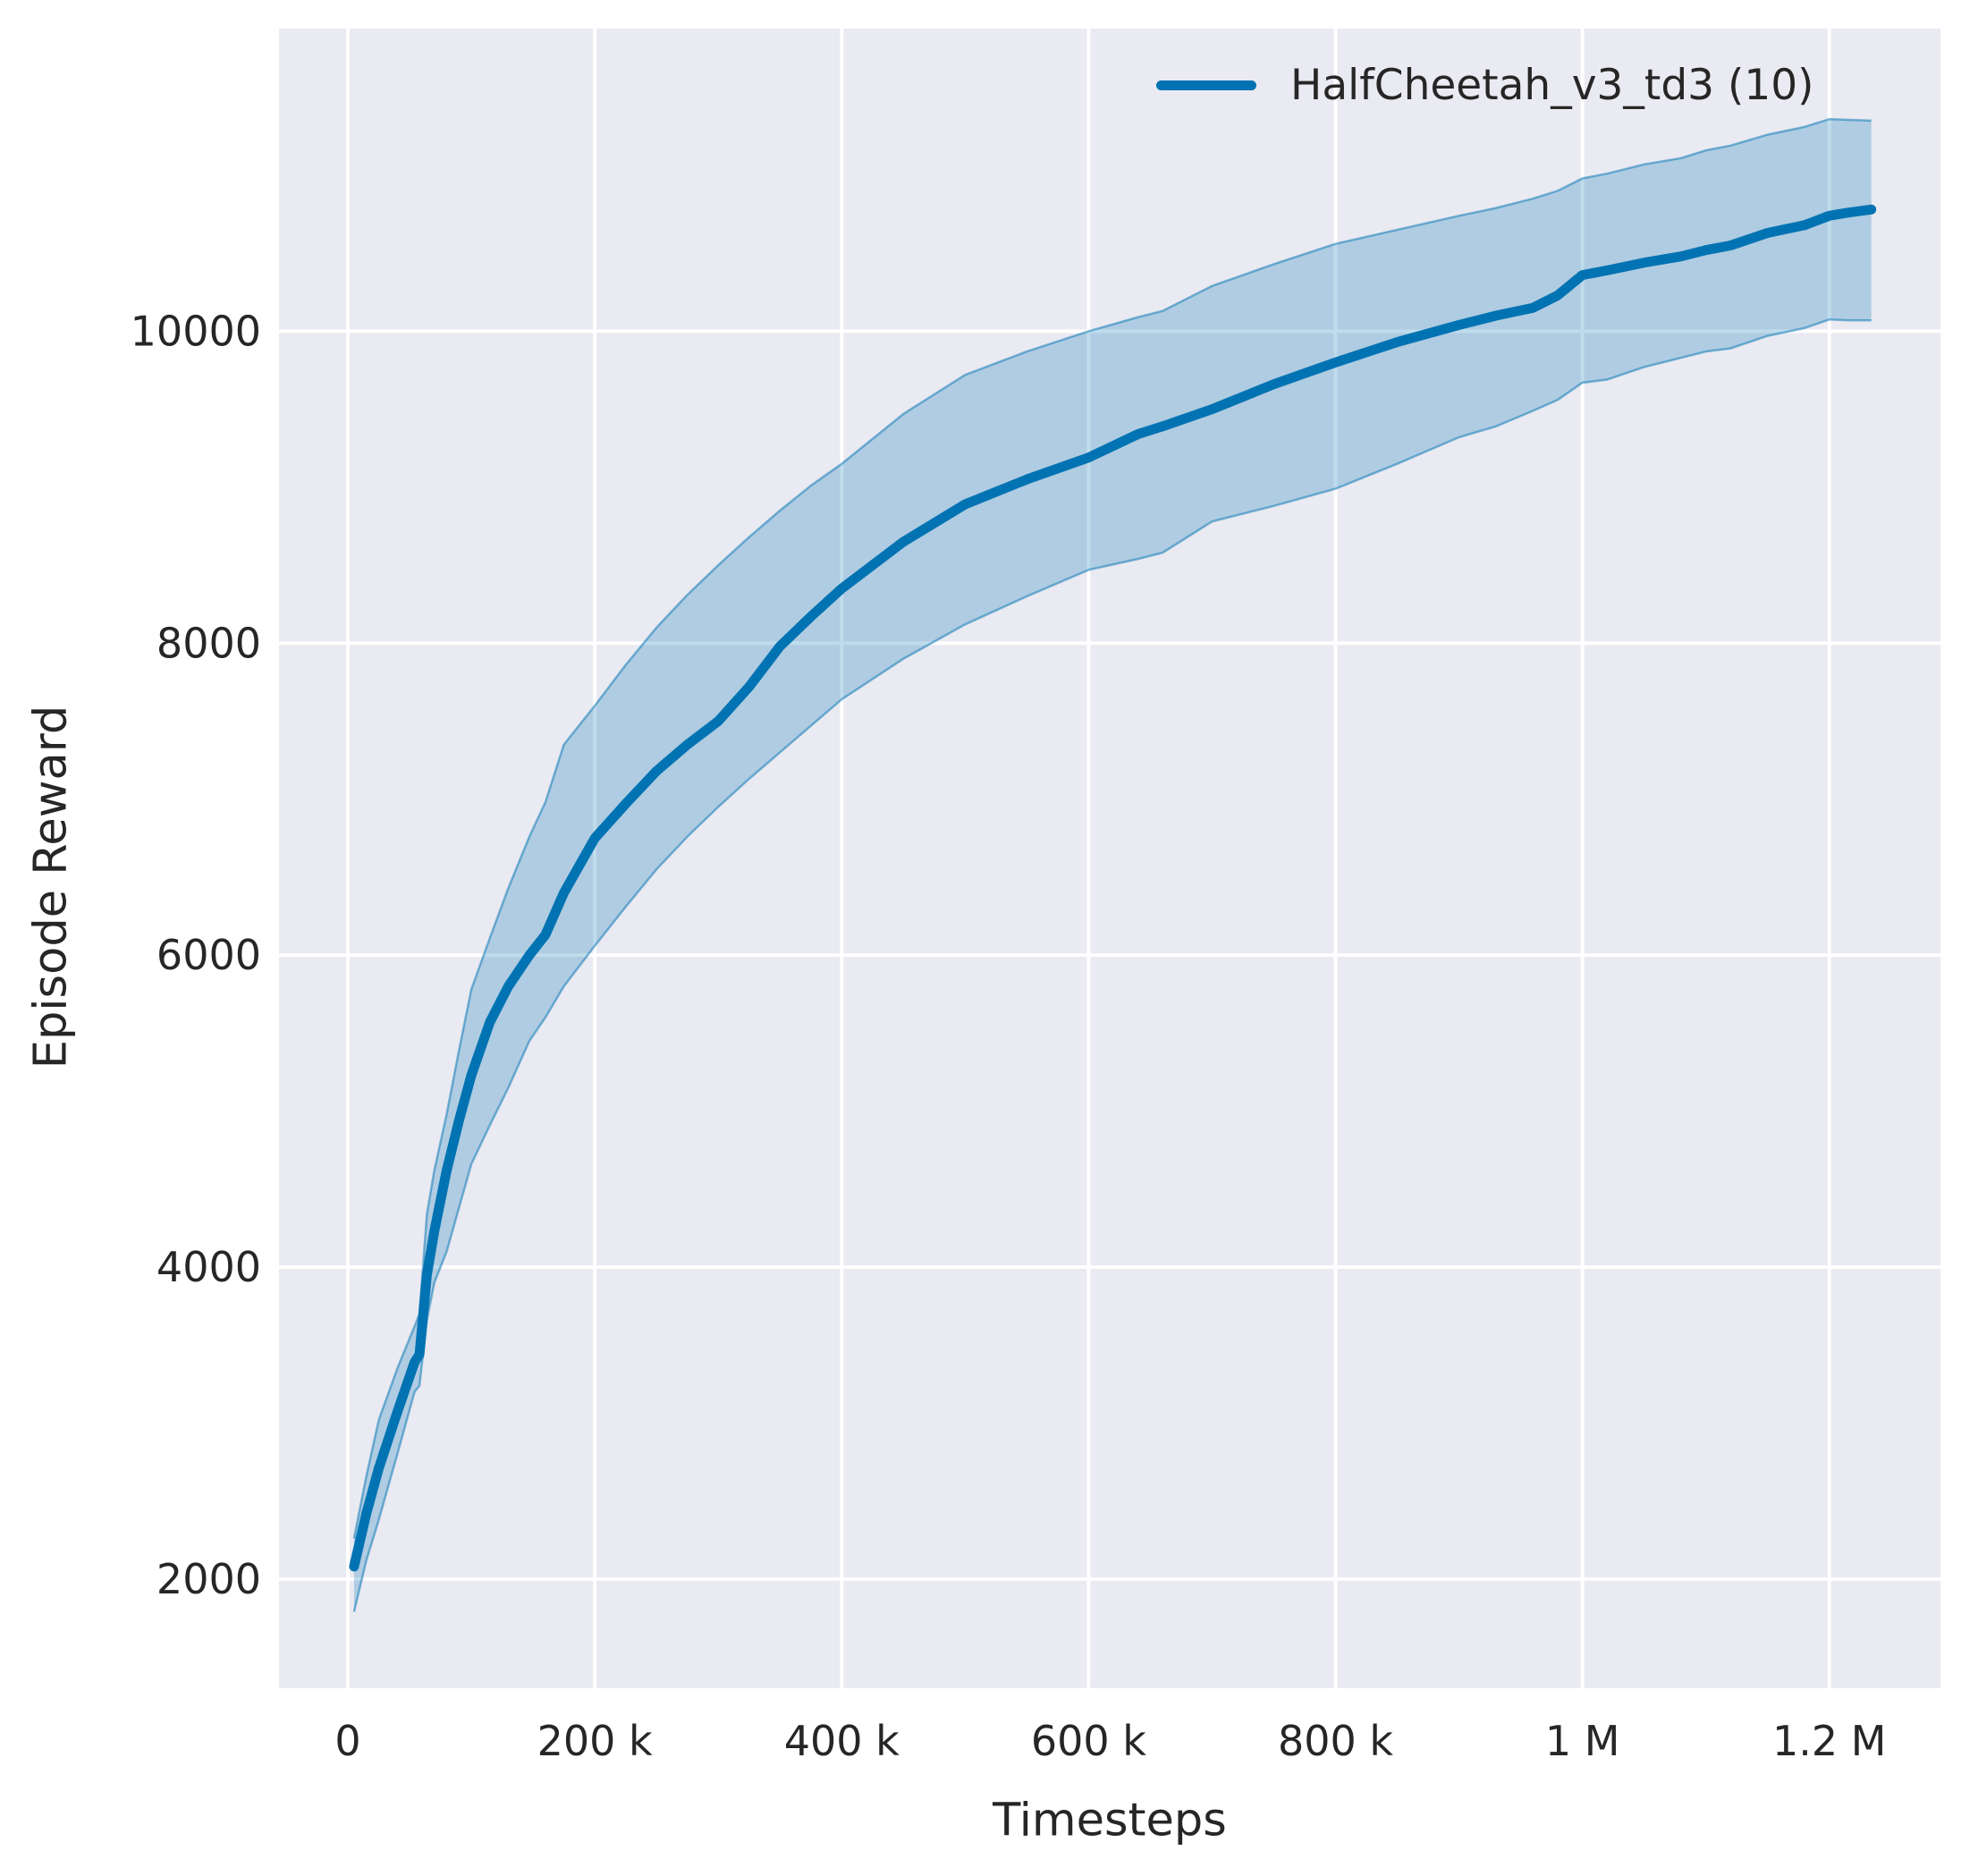  What do you see at coordinates (1206, 85) in the screenshot?
I see `legend-line-sample` at bounding box center [1206, 85].